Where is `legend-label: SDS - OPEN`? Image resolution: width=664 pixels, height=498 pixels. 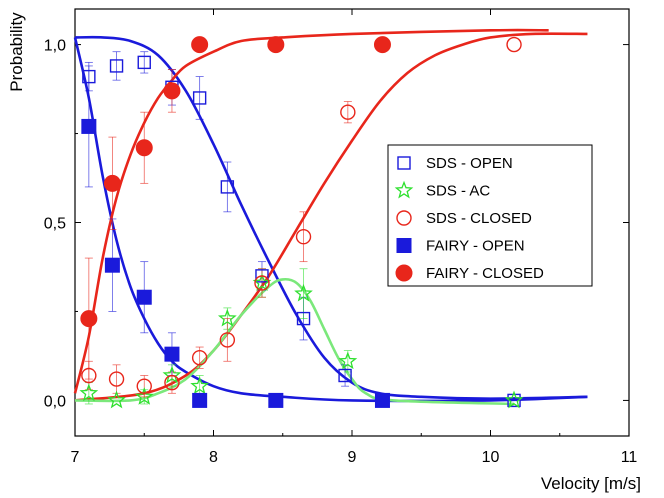
legend-label: SDS - OPEN is located at coordinates (469, 163).